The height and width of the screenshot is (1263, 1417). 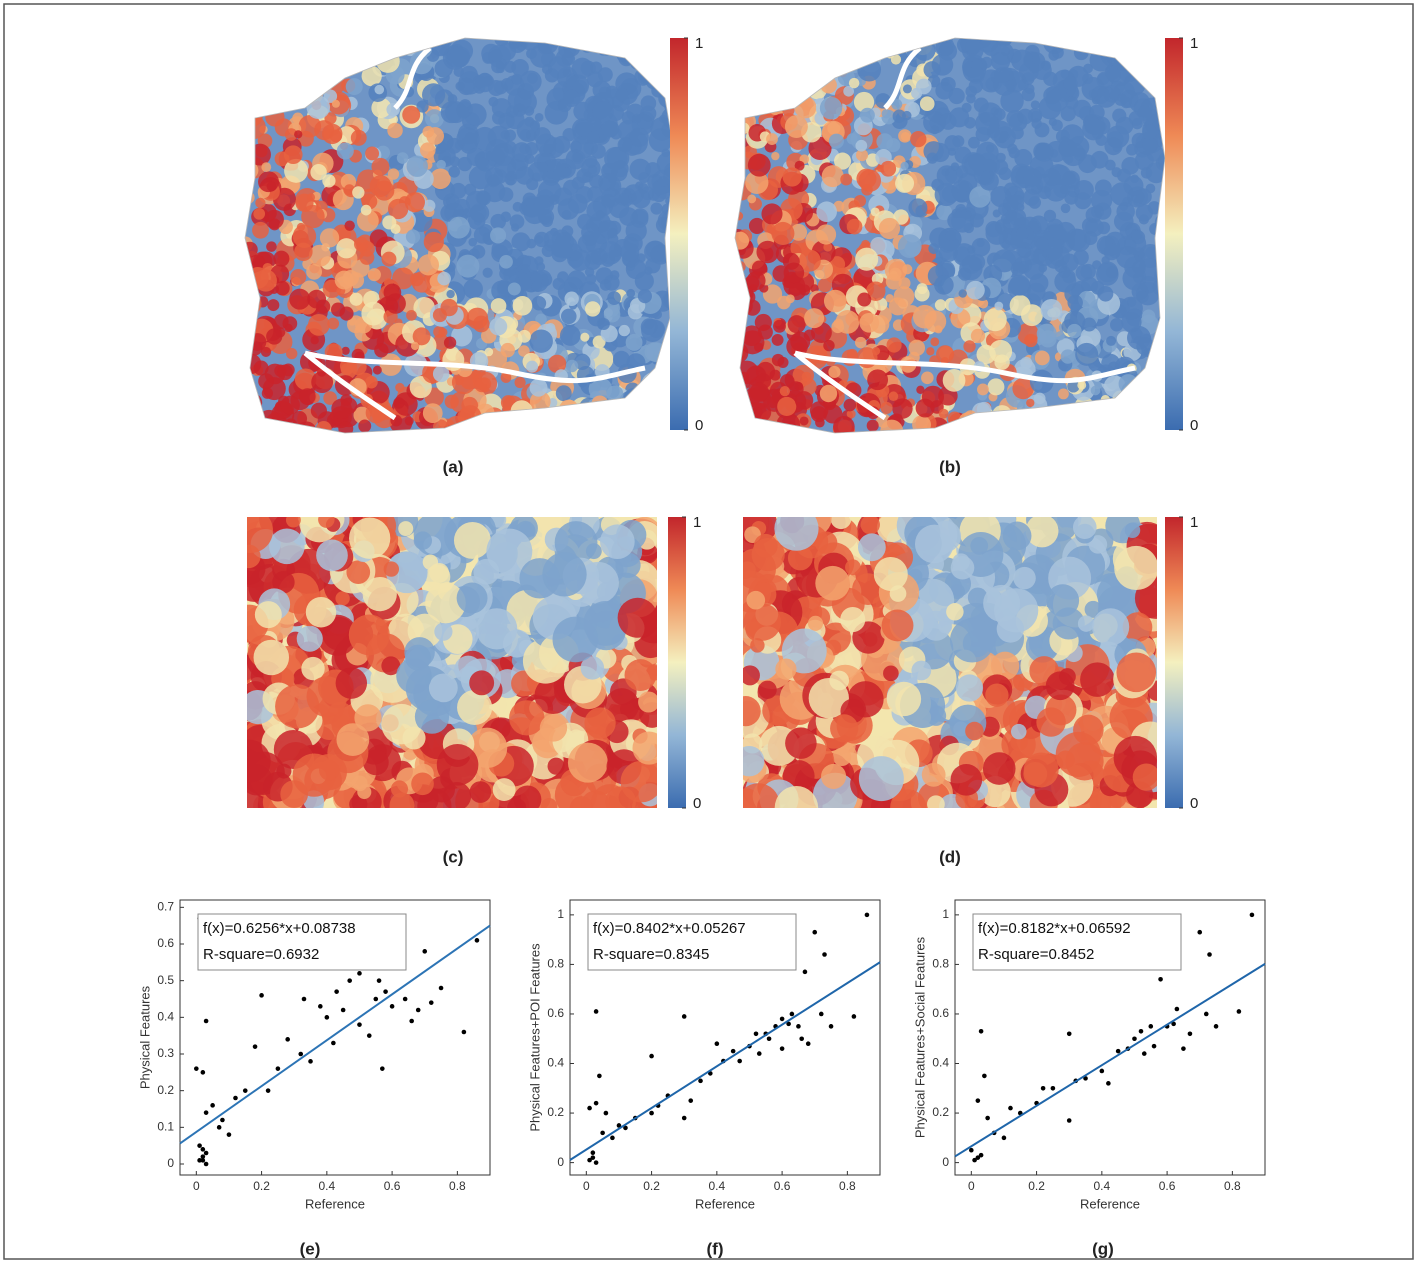 What do you see at coordinates (560, 914) in the screenshot?
I see `y-tick-label: 1` at bounding box center [560, 914].